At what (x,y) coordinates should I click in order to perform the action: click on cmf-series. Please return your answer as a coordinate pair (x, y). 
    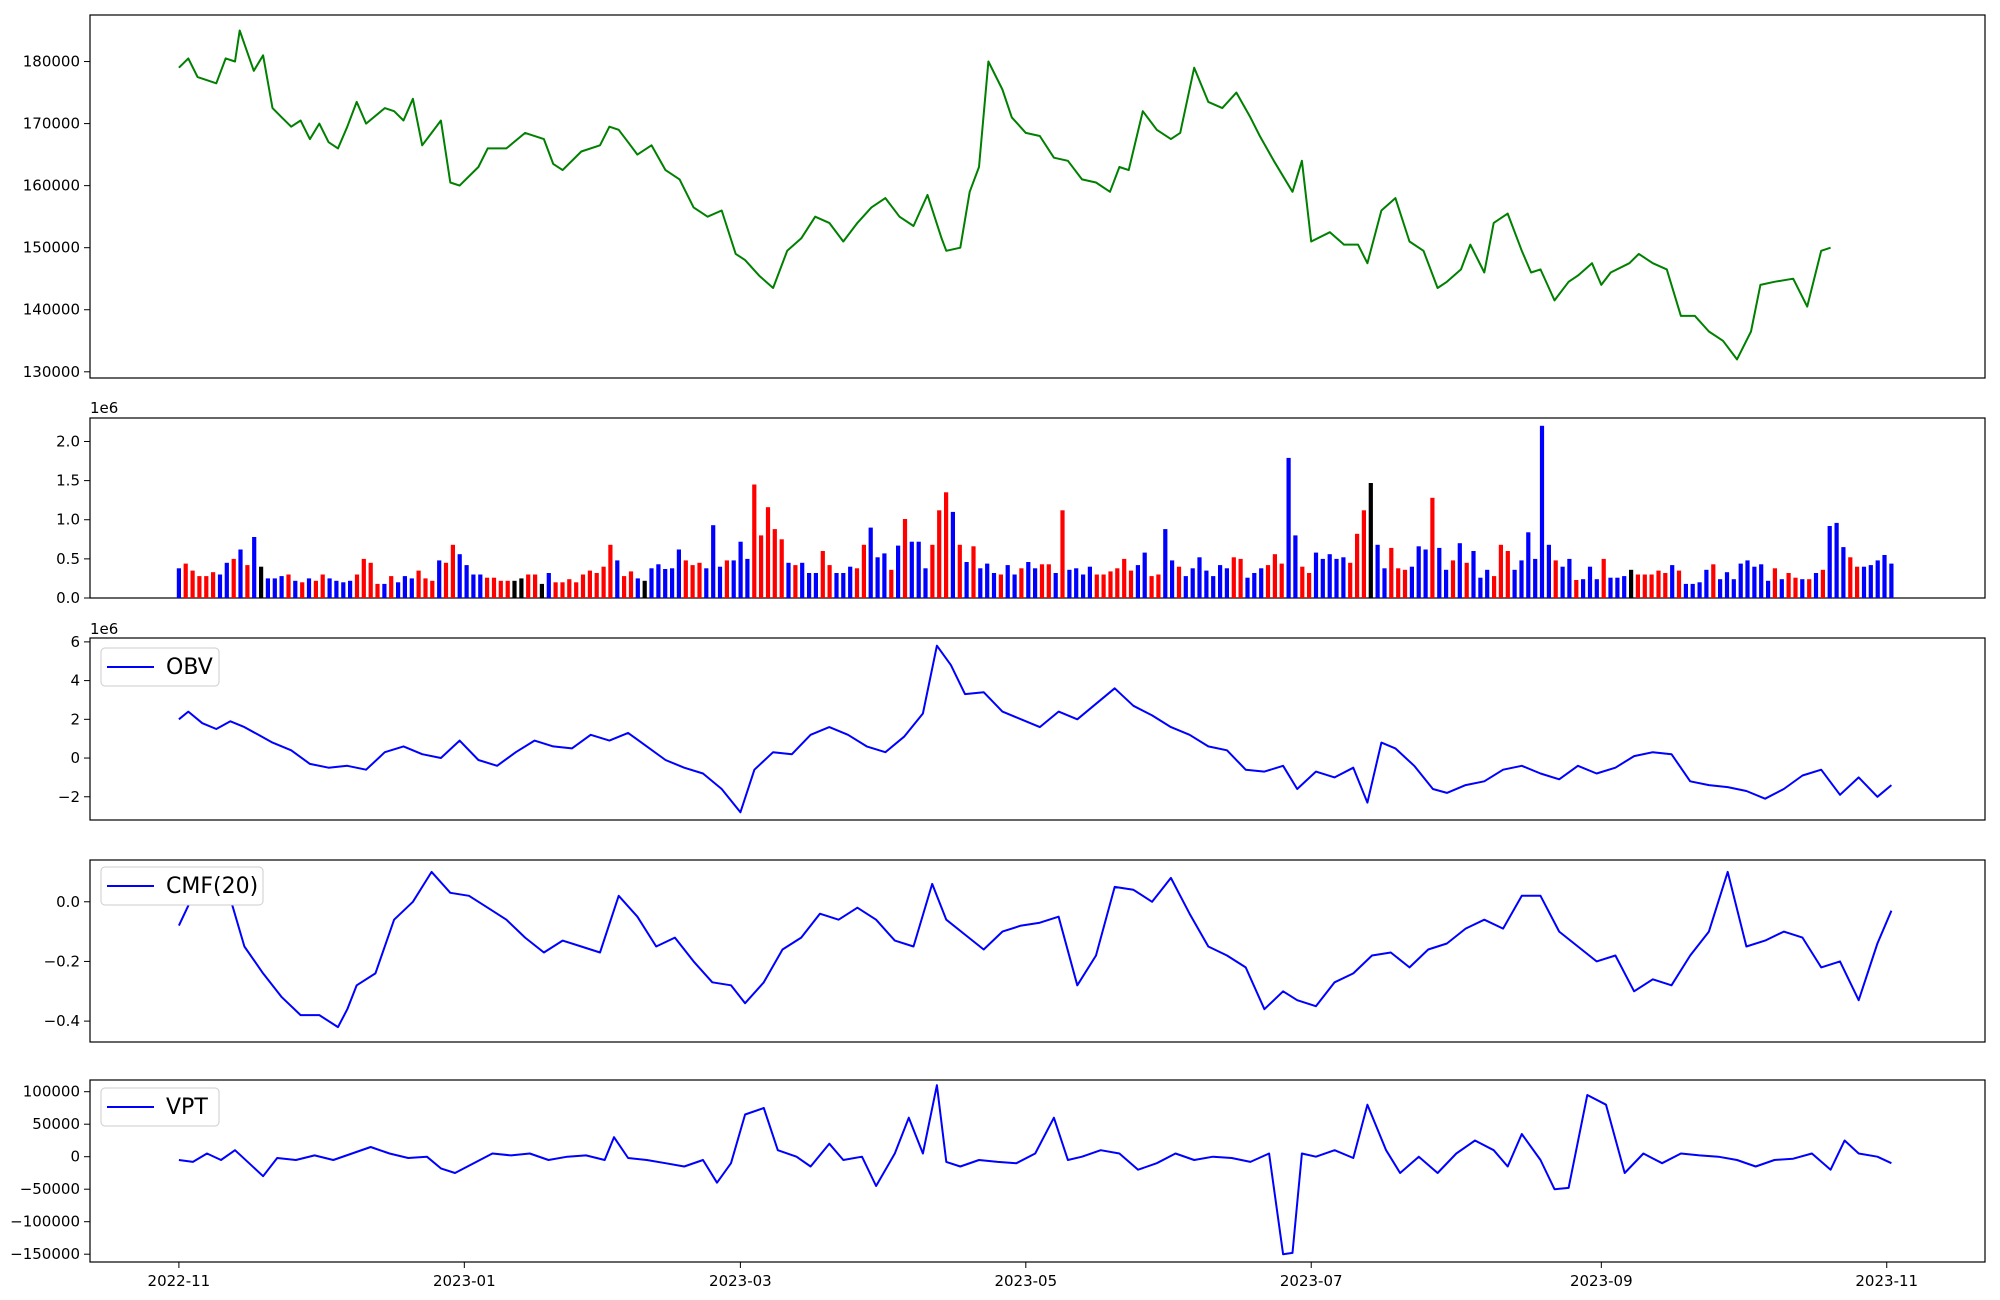
    Looking at the image, I should click on (1035, 949).